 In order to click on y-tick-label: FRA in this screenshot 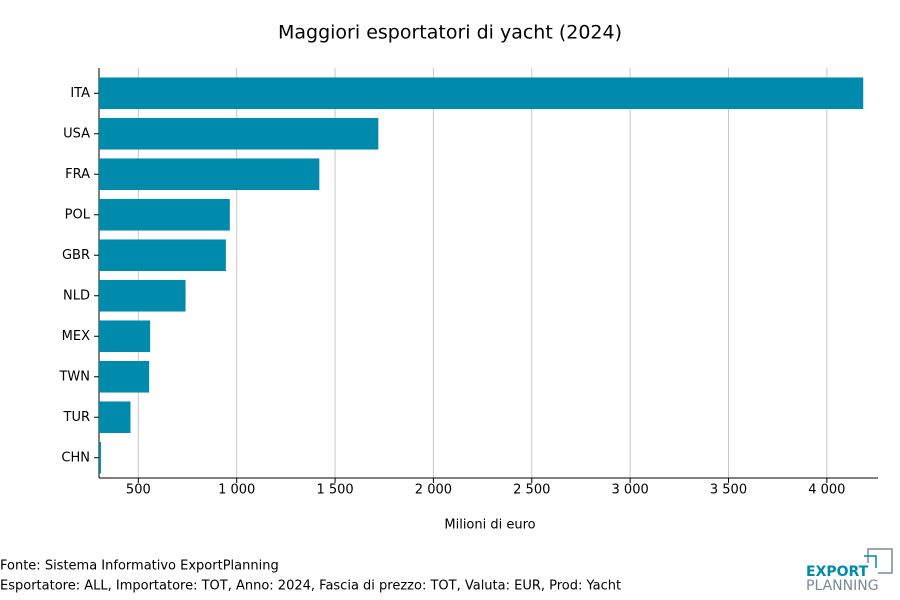, I will do `click(77, 174)`.